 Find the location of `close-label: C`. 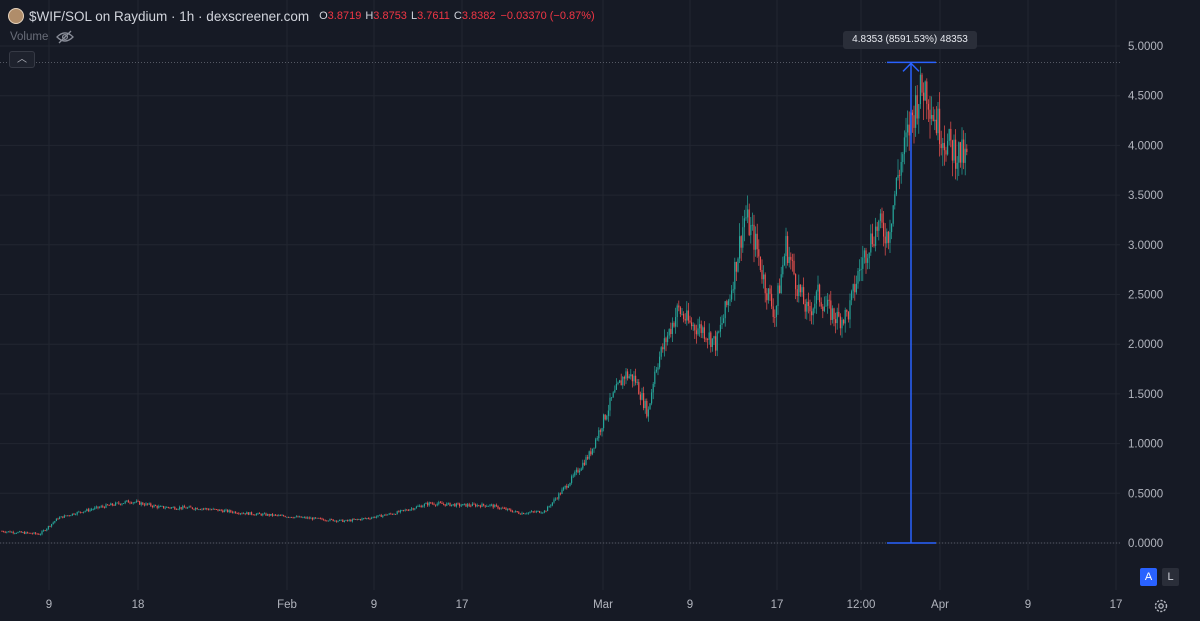

close-label: C is located at coordinates (457, 16).